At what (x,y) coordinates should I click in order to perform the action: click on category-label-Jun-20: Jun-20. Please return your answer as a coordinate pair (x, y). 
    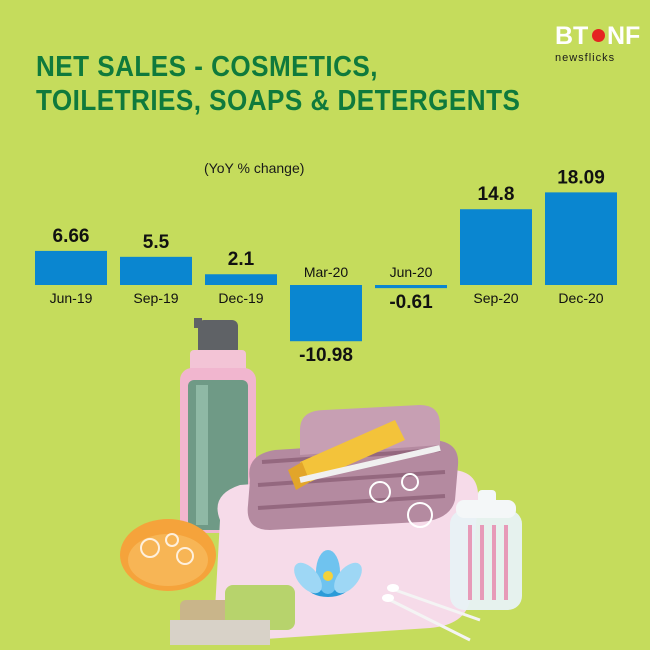
    Looking at the image, I should click on (411, 272).